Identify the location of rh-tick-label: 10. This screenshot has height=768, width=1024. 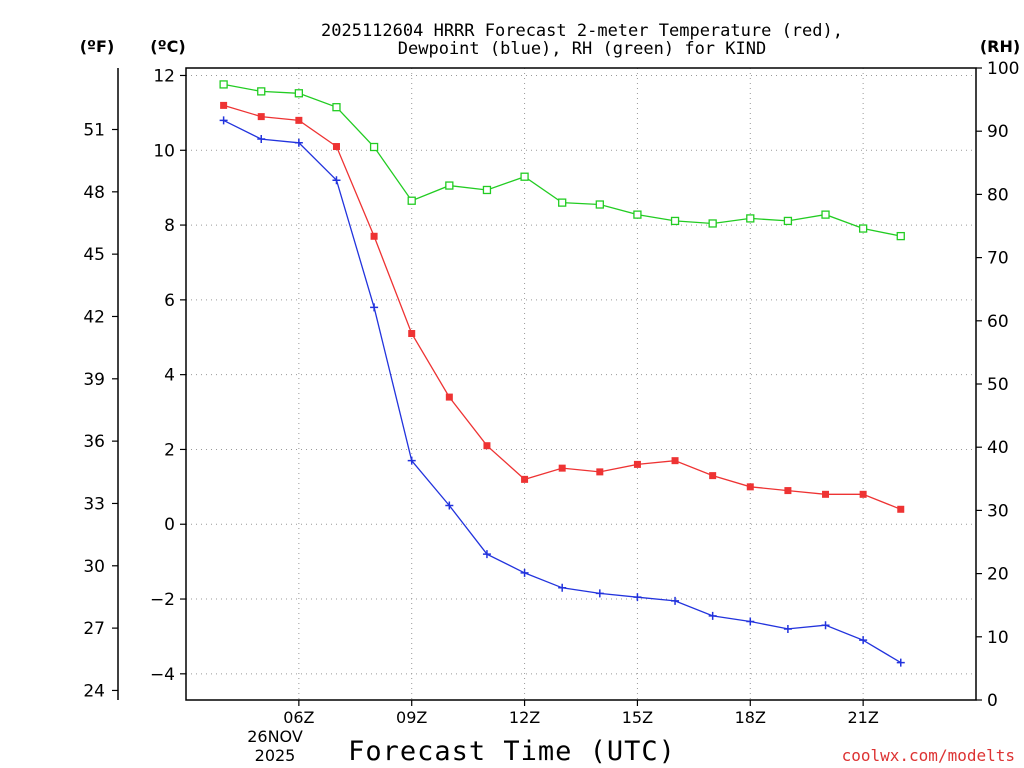
(998, 638).